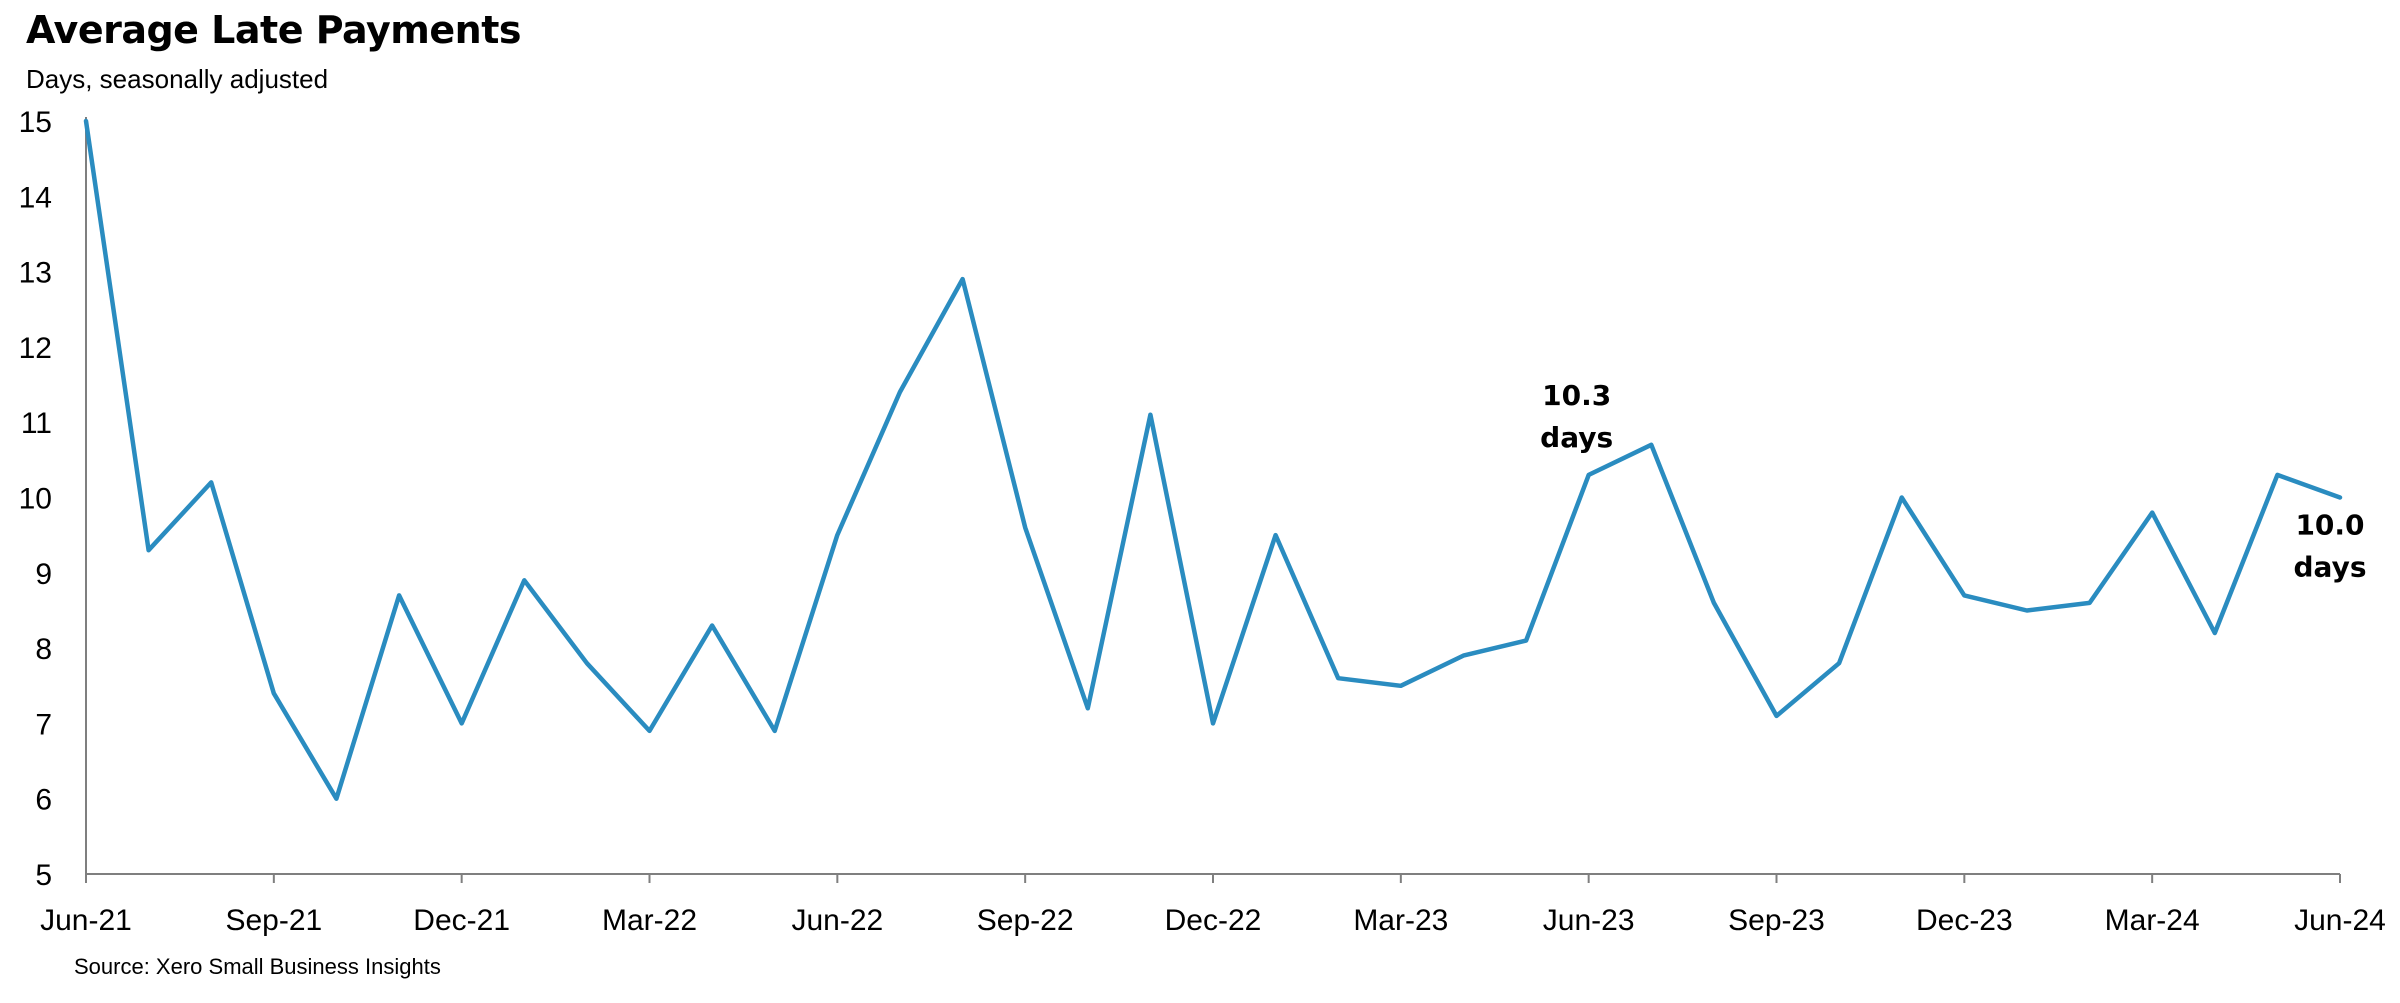 The height and width of the screenshot is (1003, 2400). Describe the element at coordinates (2340, 920) in the screenshot. I see `x-tick-label: Jun-24` at that location.